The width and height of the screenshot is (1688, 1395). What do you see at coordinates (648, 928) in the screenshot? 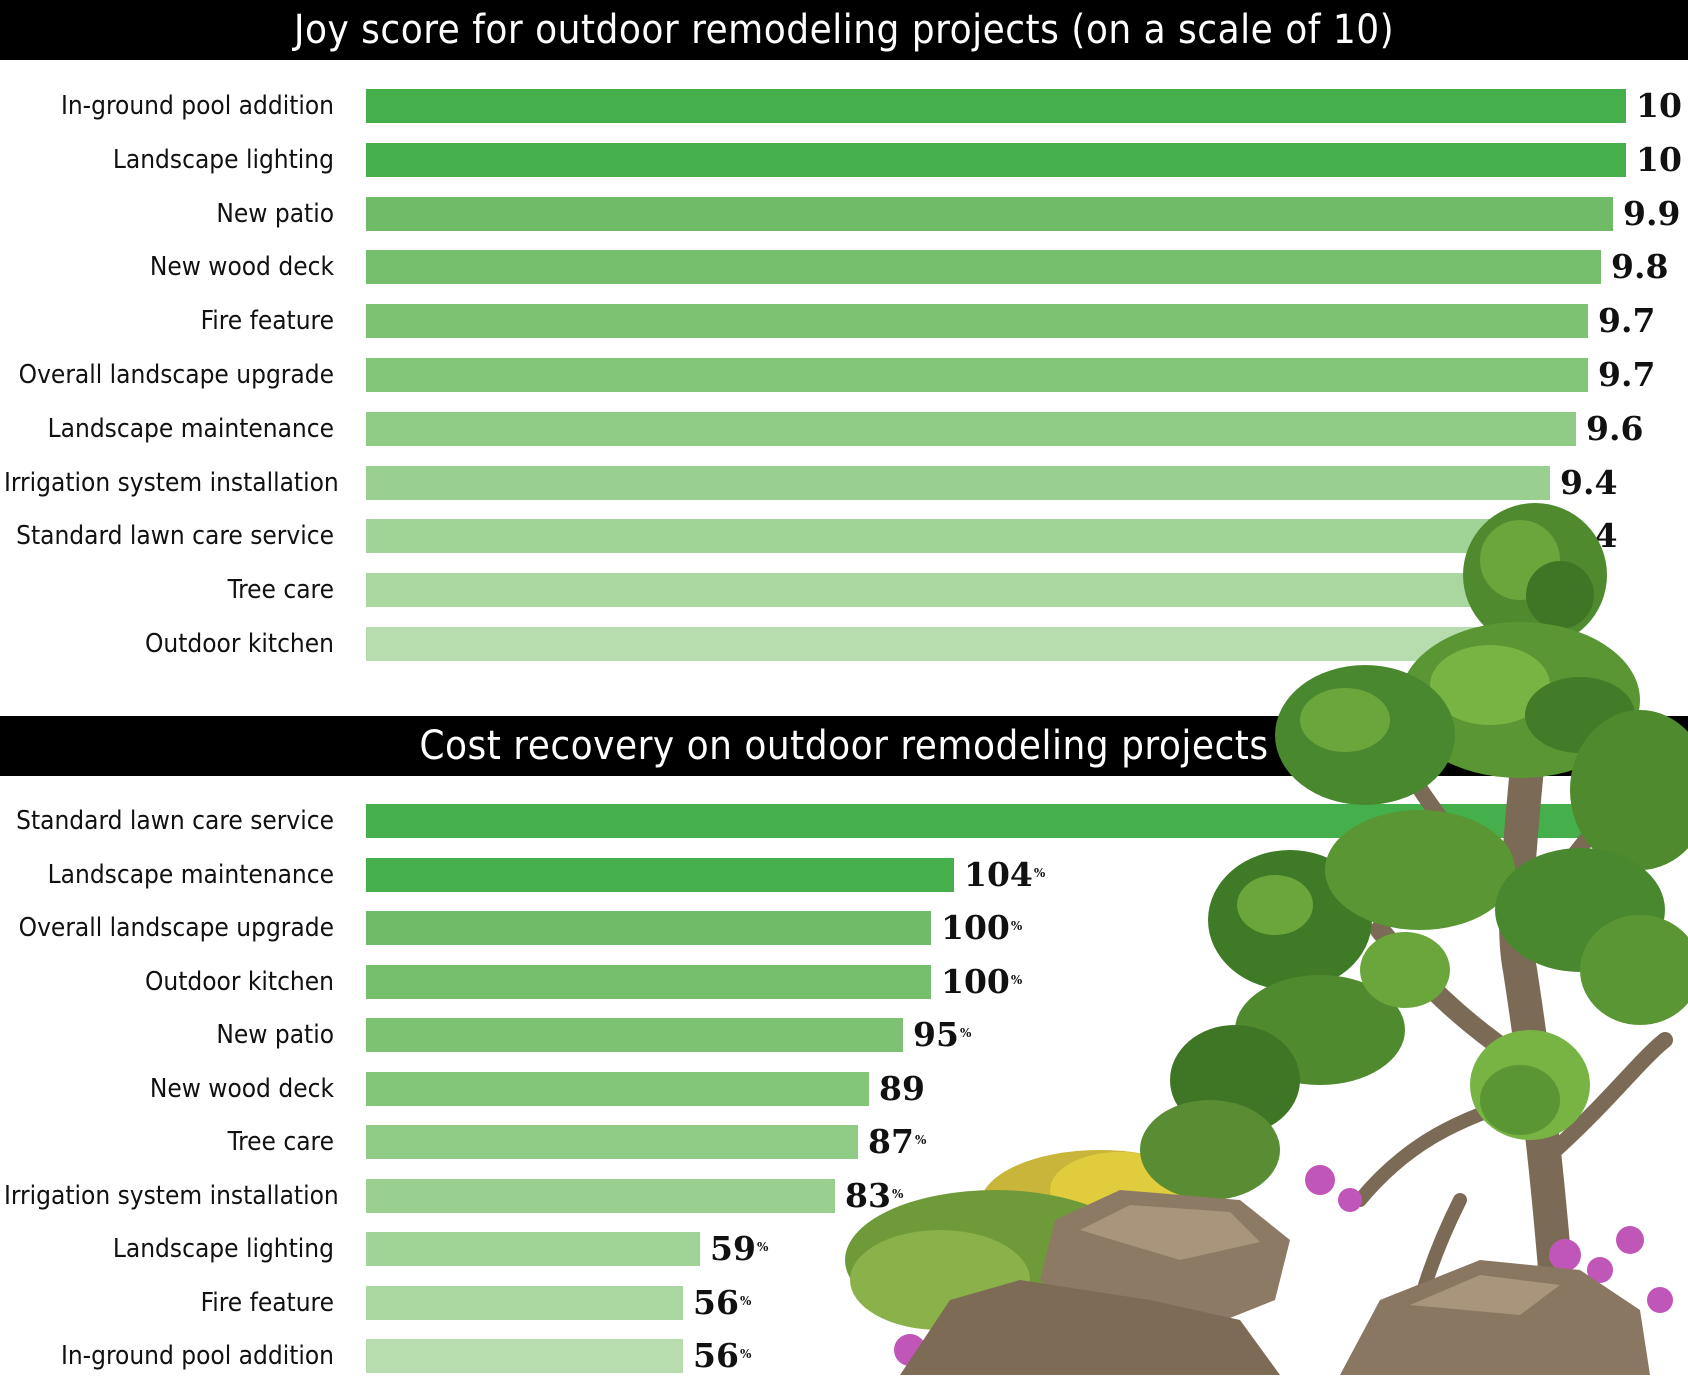
I see `cost-bar-overall-landscape-upgrade` at bounding box center [648, 928].